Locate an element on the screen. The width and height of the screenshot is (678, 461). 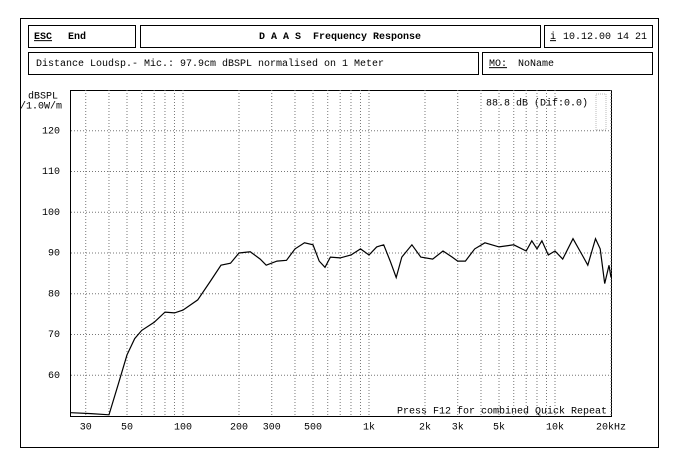
footer-note: Press F12 for combined Quick Repeat is located at coordinates (502, 412).